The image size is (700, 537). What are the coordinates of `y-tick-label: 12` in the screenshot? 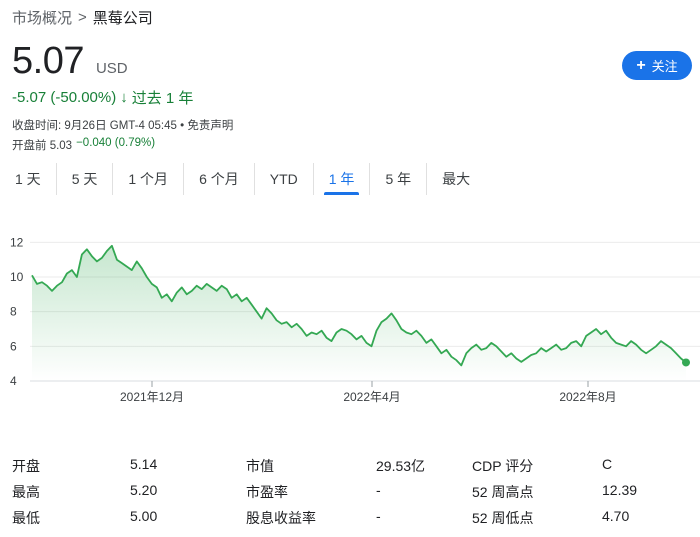 It's located at (17, 242).